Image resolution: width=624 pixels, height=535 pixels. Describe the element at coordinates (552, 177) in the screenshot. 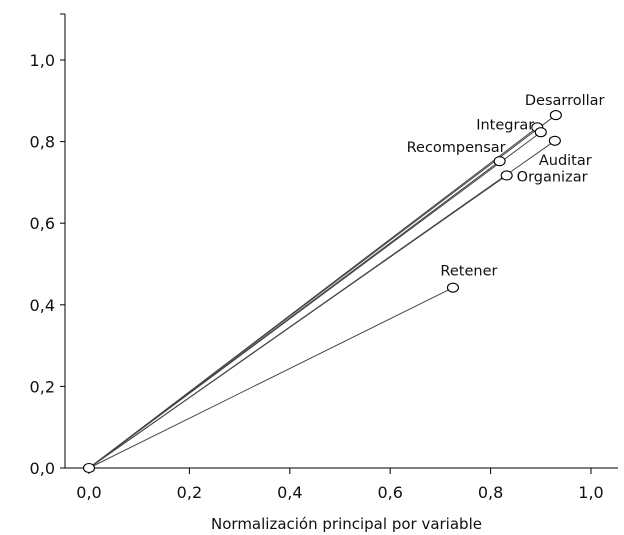

I see `point-label: Organizar` at that location.